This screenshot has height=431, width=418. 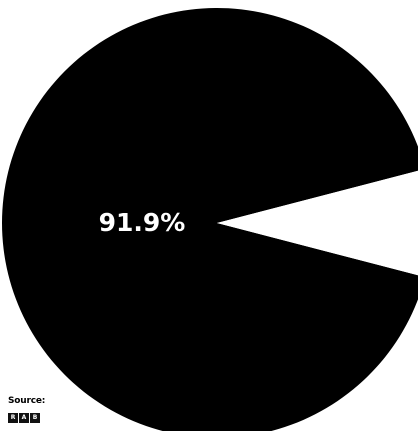 What do you see at coordinates (317, 223) in the screenshot?
I see `pie-slice-minor` at bounding box center [317, 223].